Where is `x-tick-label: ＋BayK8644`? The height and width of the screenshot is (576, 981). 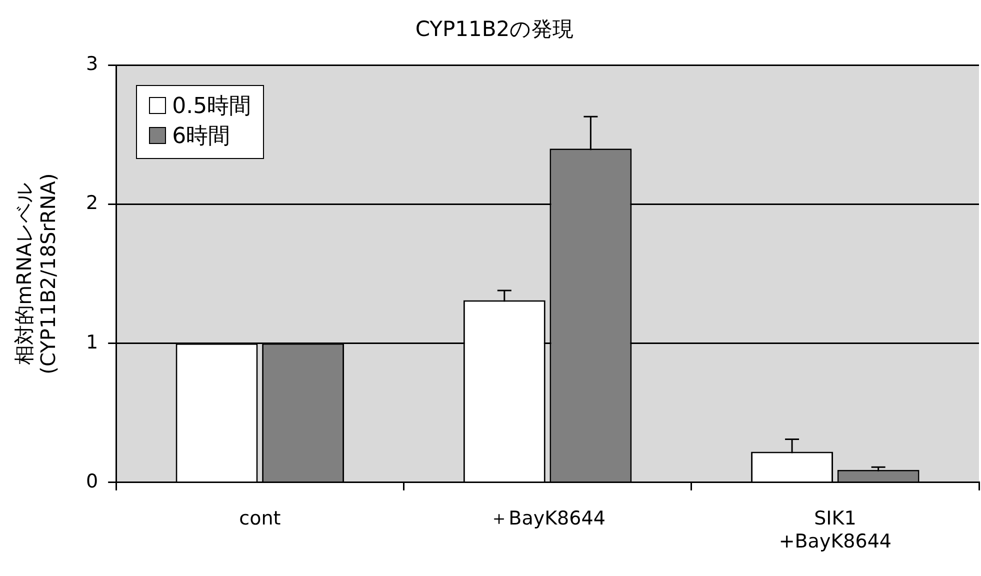
x-tick-label: ＋BayK8644 is located at coordinates (548, 519).